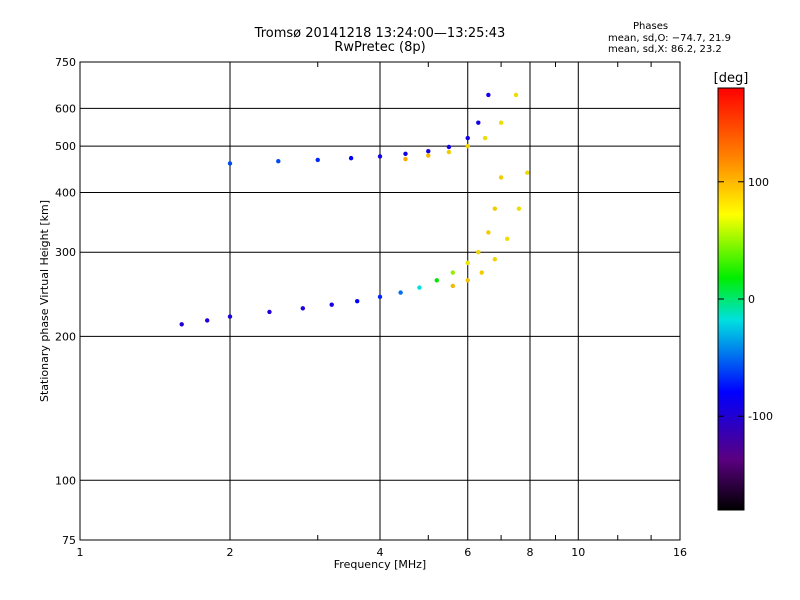 This screenshot has width=800, height=600. Describe the element at coordinates (80, 552) in the screenshot. I see `x-tick-label: 1` at that location.